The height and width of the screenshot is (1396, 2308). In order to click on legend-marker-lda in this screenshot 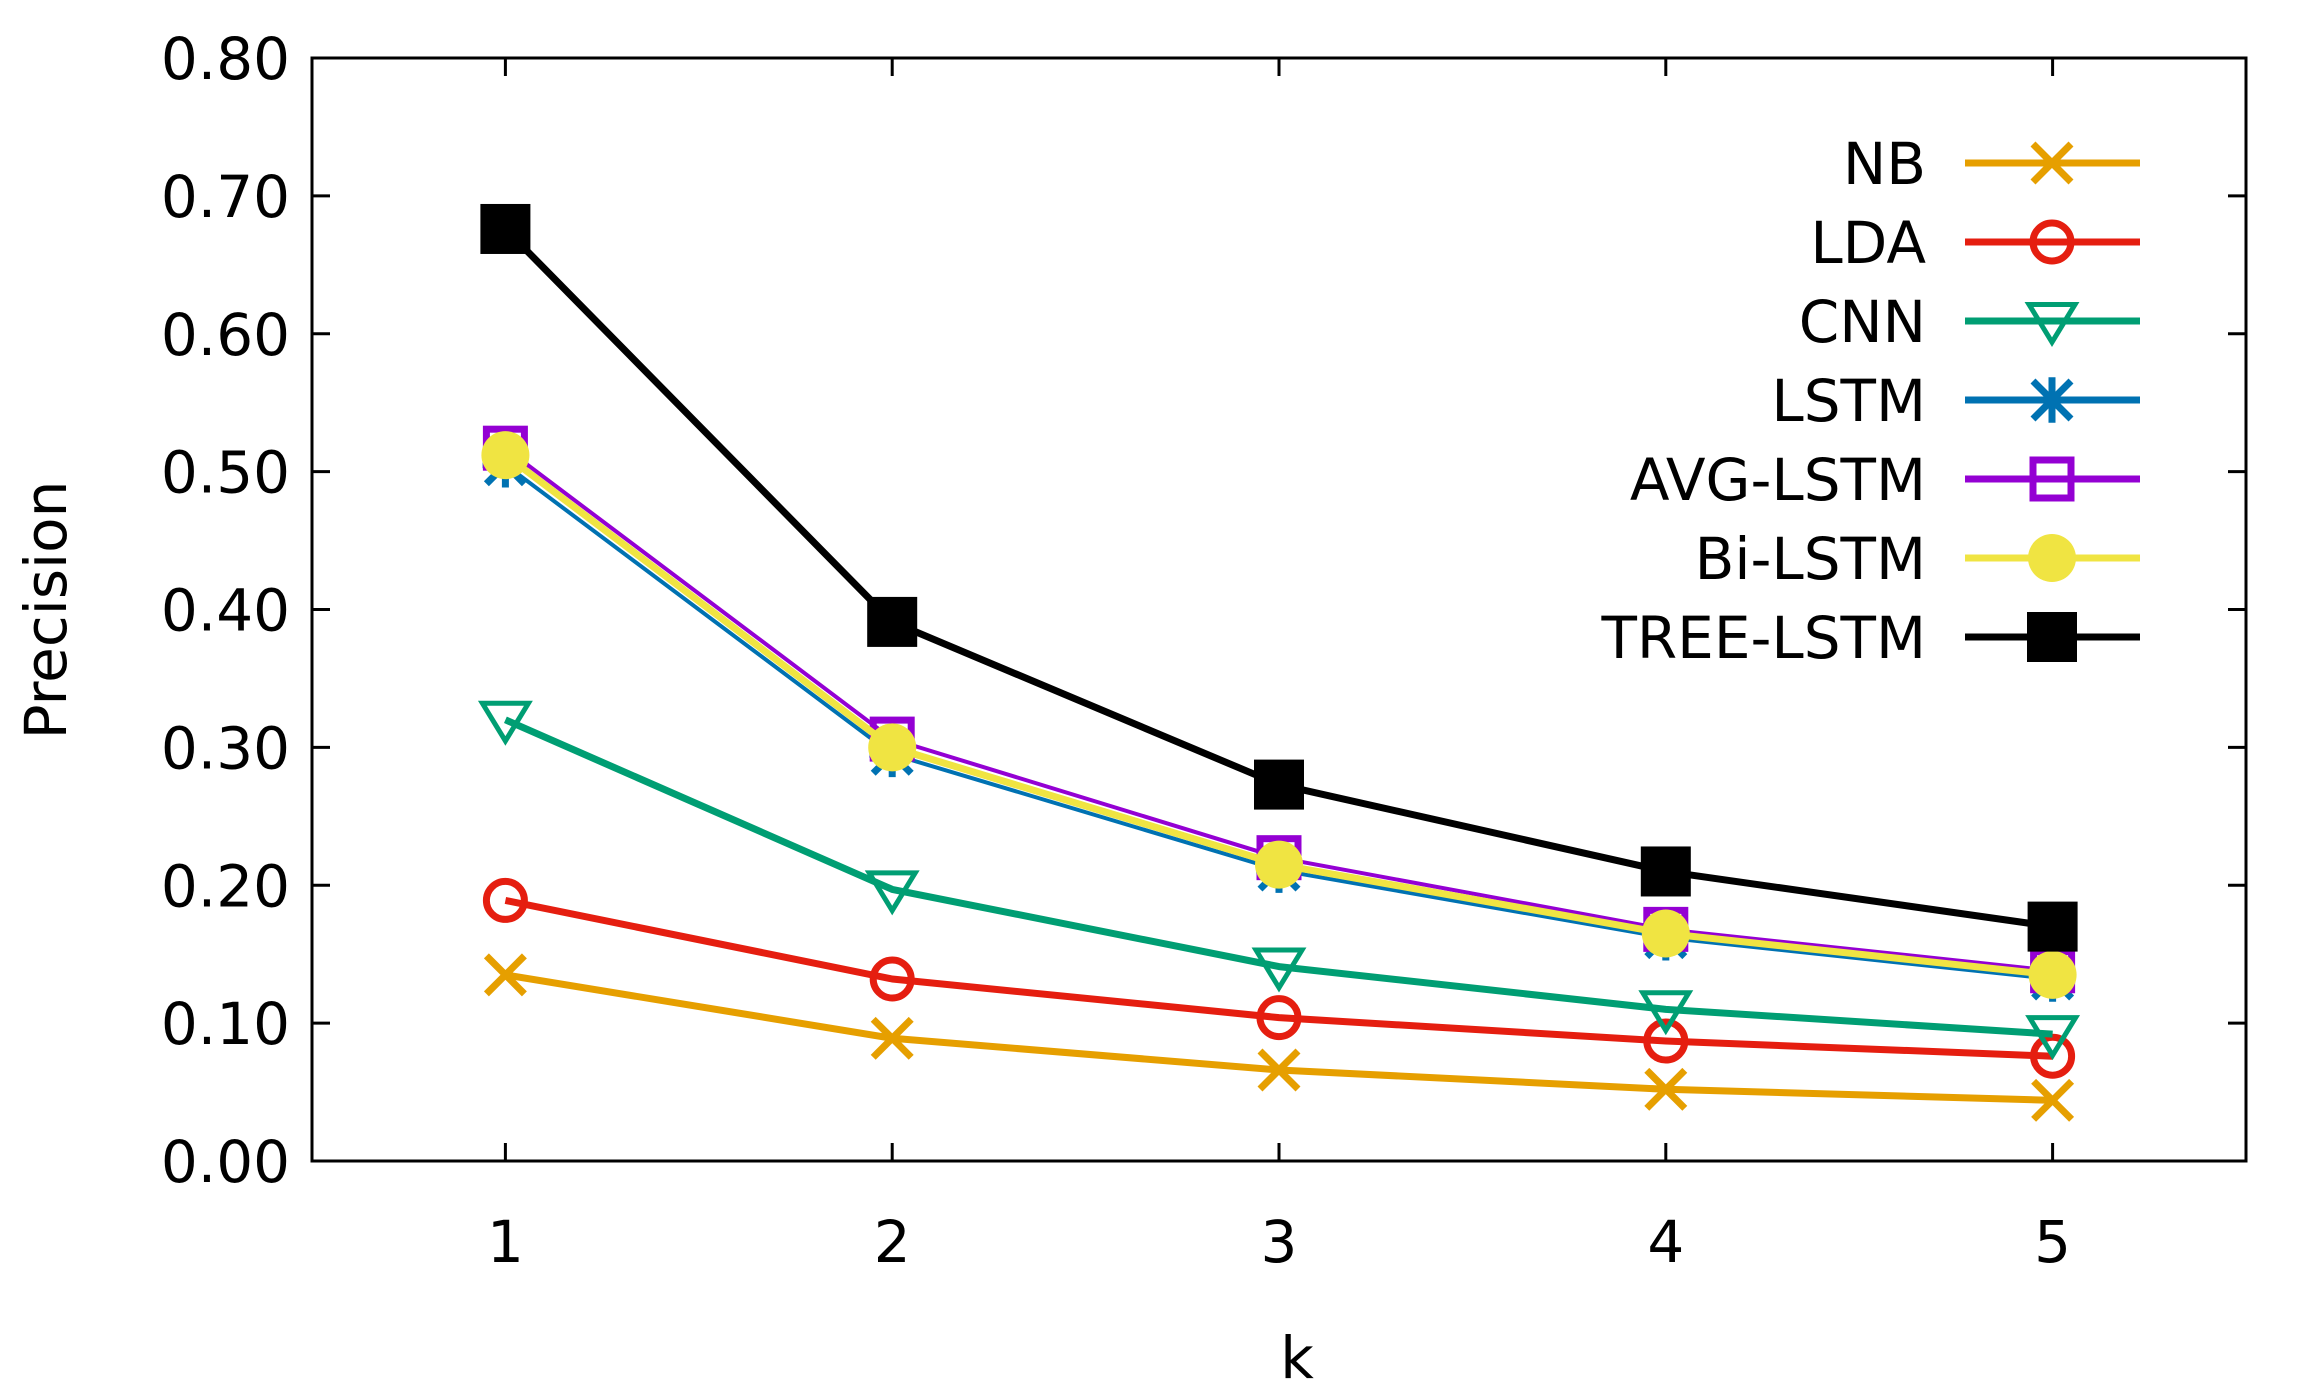, I will do `click(2052, 242)`.